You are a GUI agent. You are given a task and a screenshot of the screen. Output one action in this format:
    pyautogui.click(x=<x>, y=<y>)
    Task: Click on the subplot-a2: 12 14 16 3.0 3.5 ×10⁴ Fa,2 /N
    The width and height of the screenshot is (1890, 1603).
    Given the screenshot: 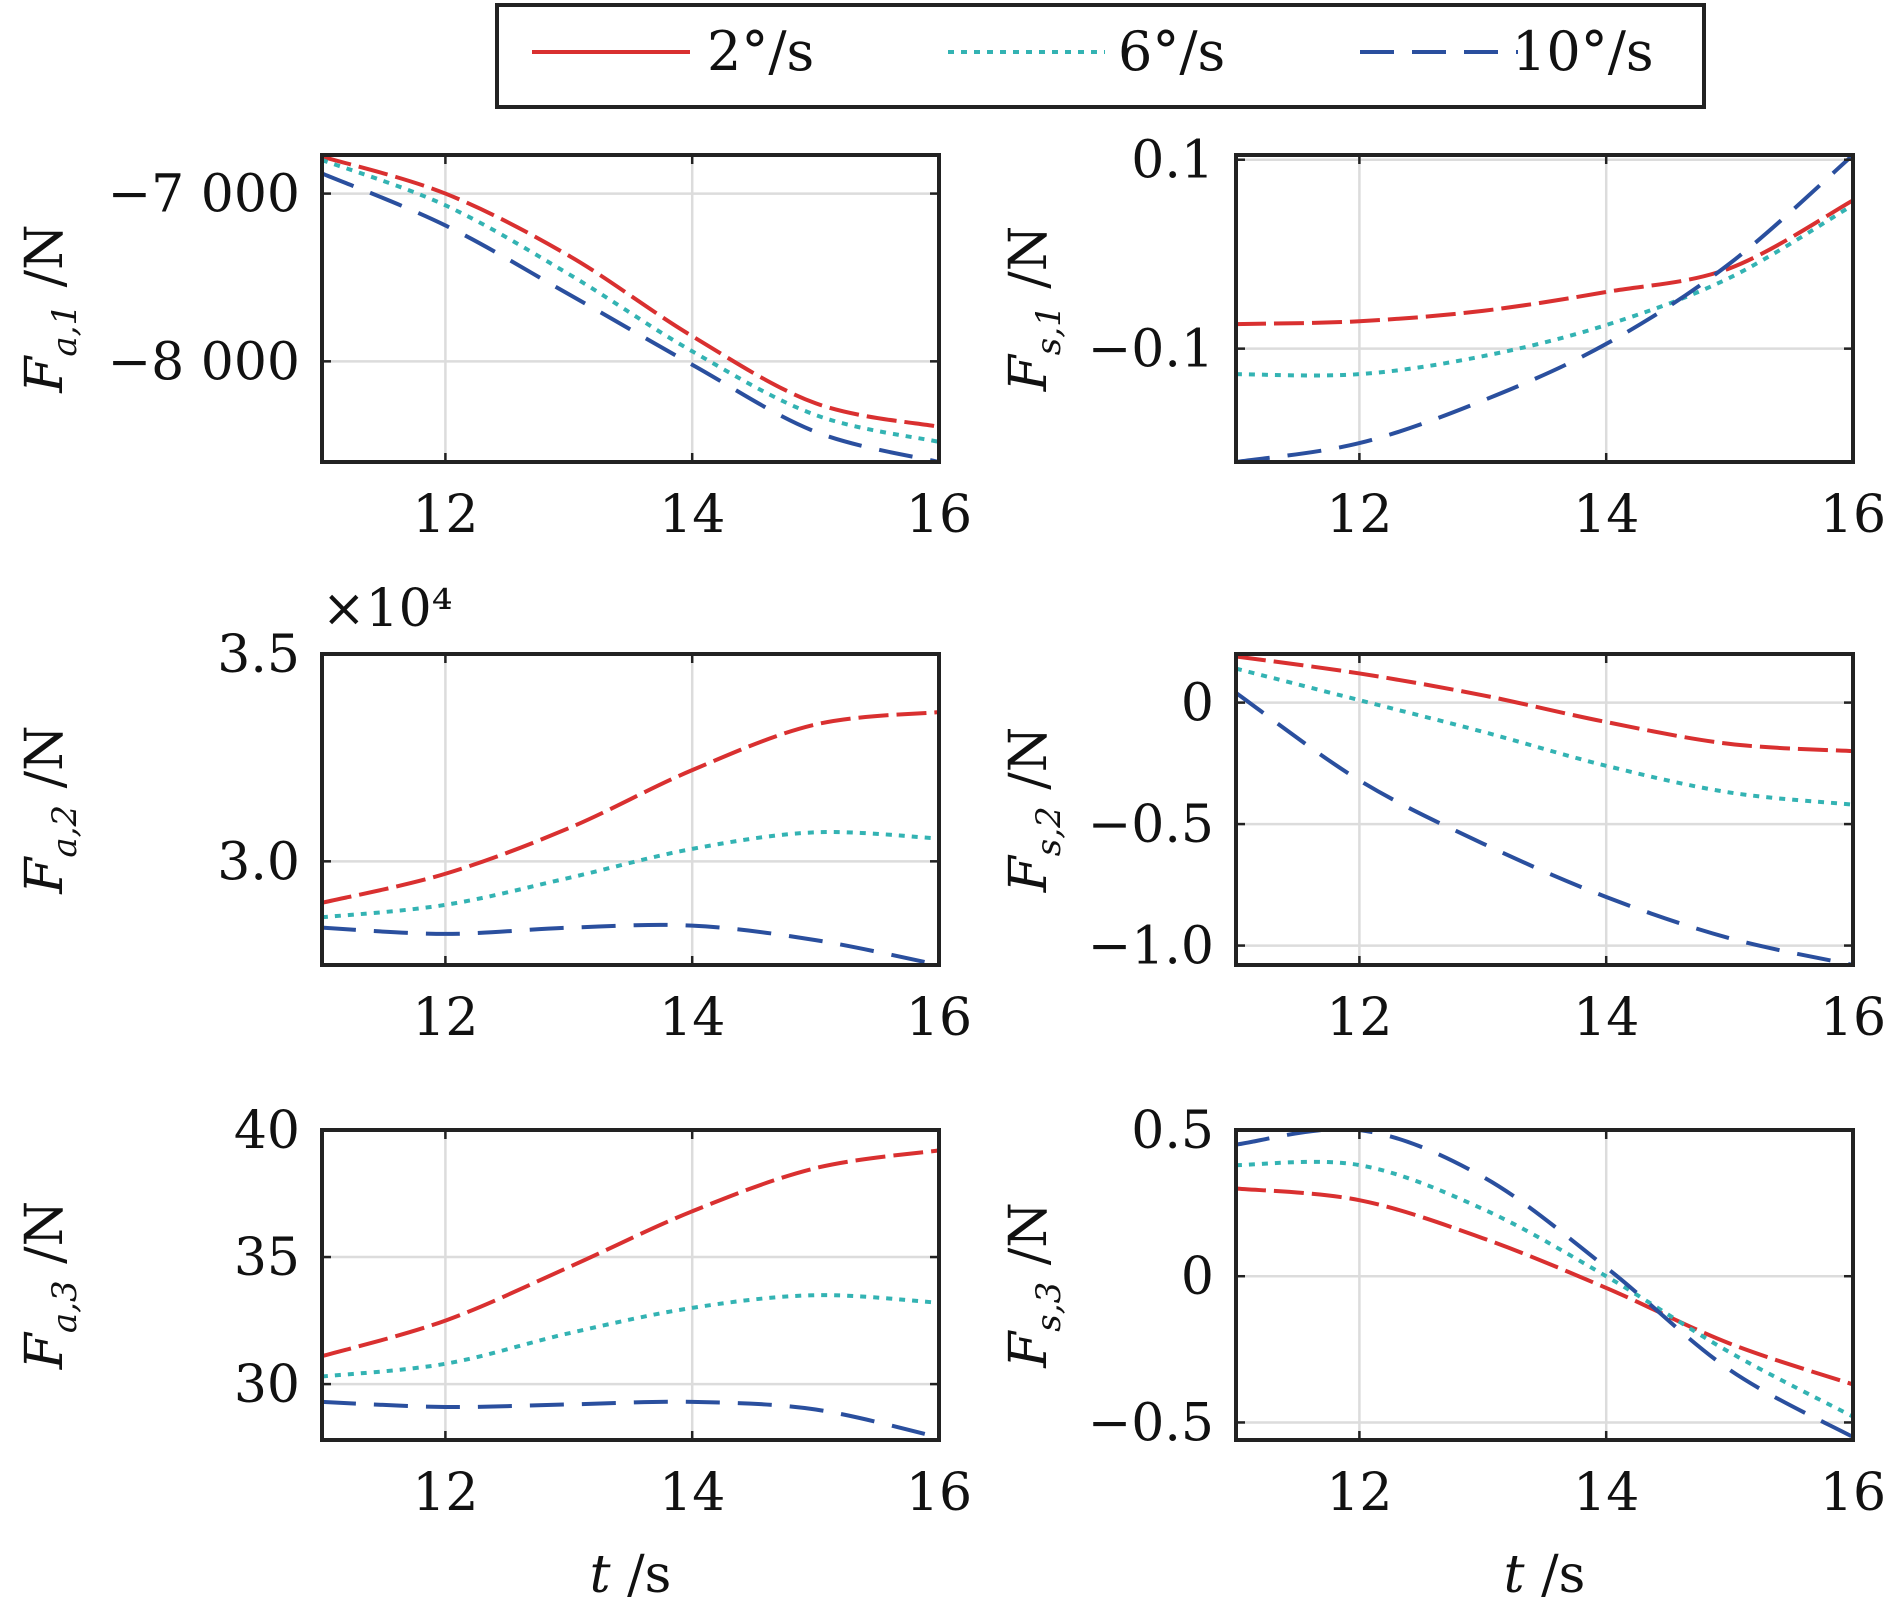 What is the action you would take?
    pyautogui.click(x=493, y=813)
    